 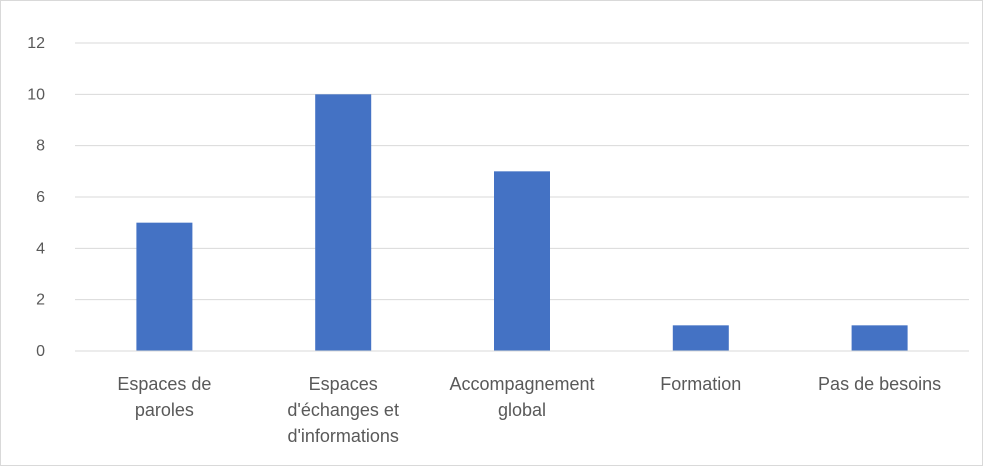 I want to click on x-tick-label-line: d'informations, so click(x=343, y=436).